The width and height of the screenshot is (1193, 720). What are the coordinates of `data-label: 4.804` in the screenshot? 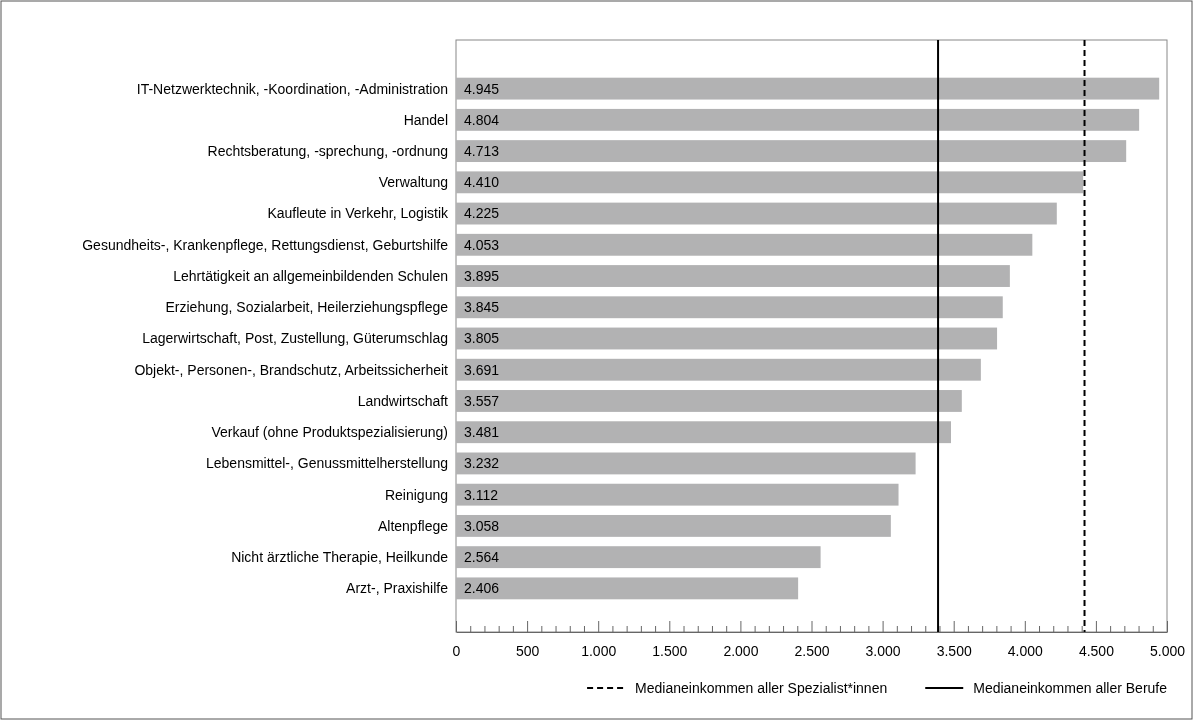 It's located at (482, 119).